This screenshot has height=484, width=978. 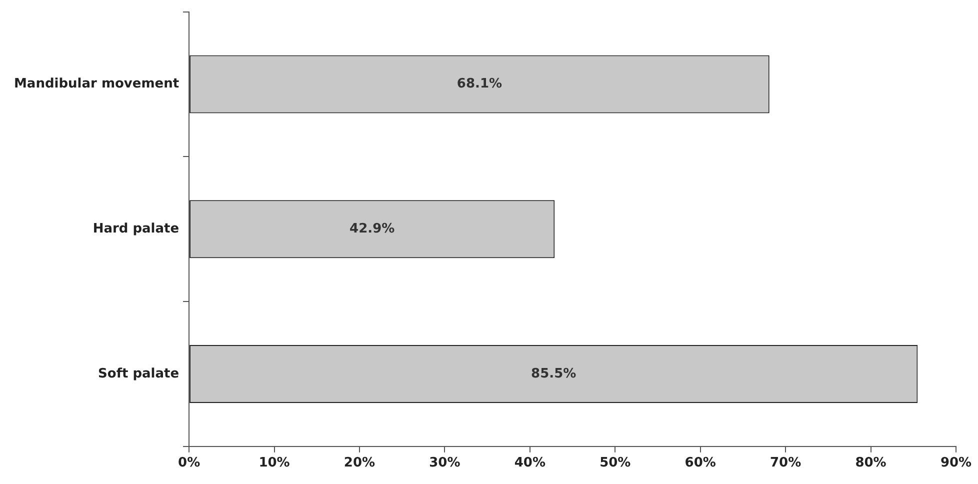 I want to click on x-tick-label: 50%, so click(x=615, y=463).